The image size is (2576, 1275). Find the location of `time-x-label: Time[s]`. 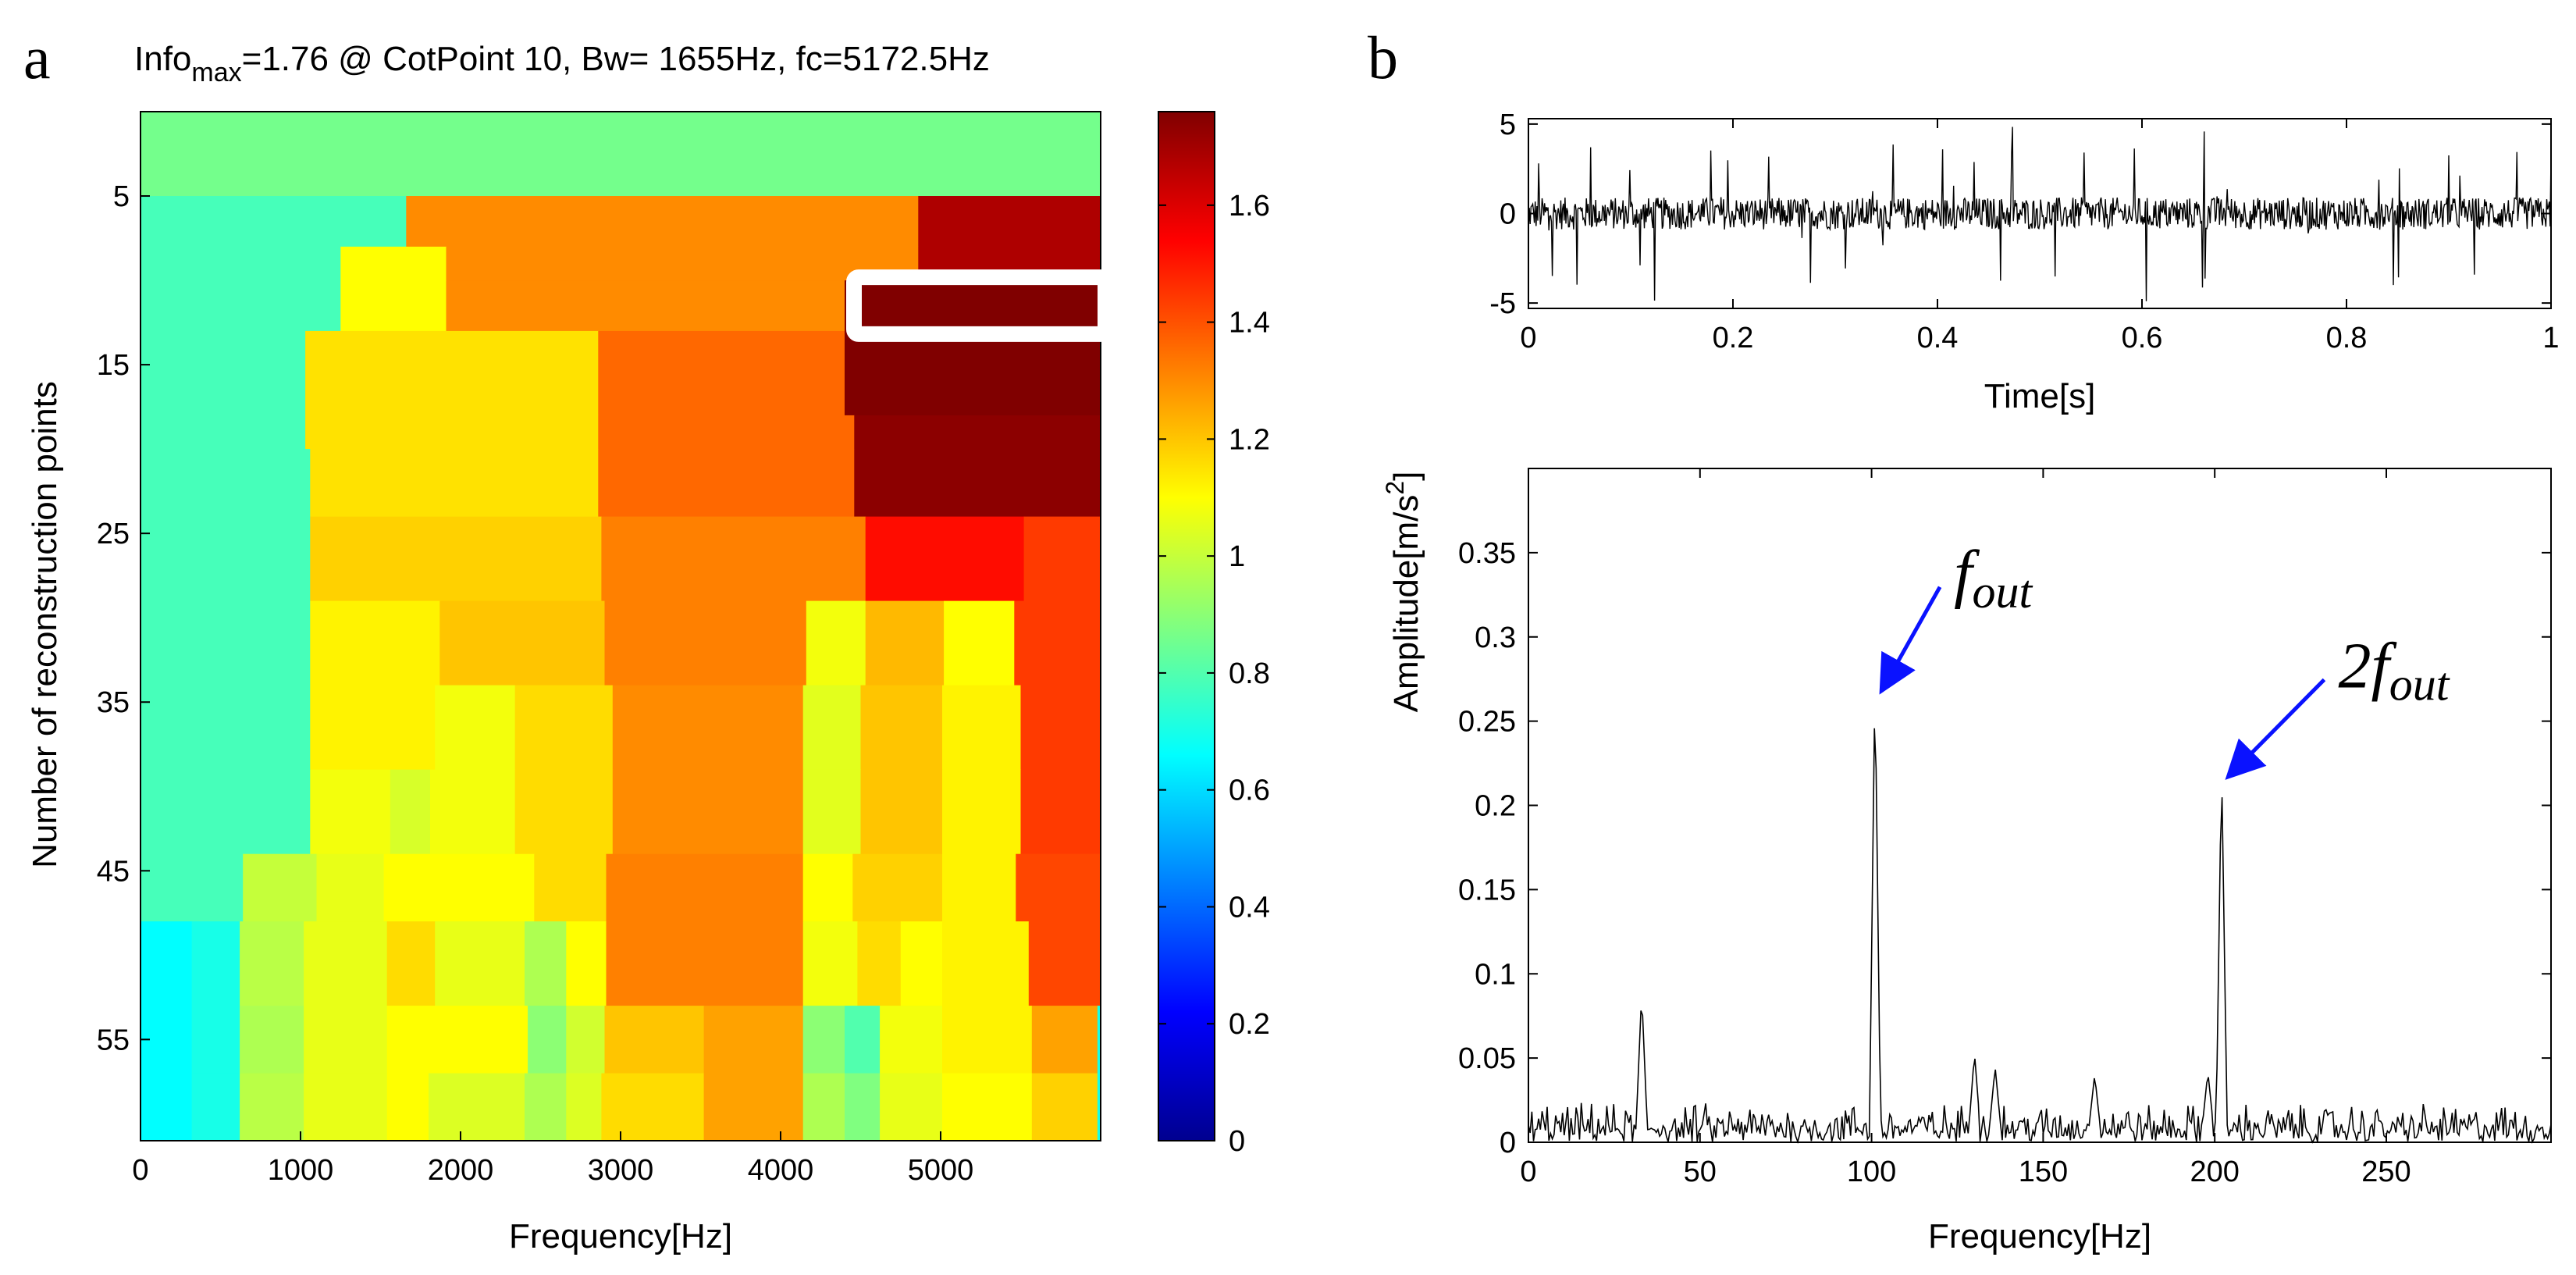

time-x-label: Time[s] is located at coordinates (2040, 396).